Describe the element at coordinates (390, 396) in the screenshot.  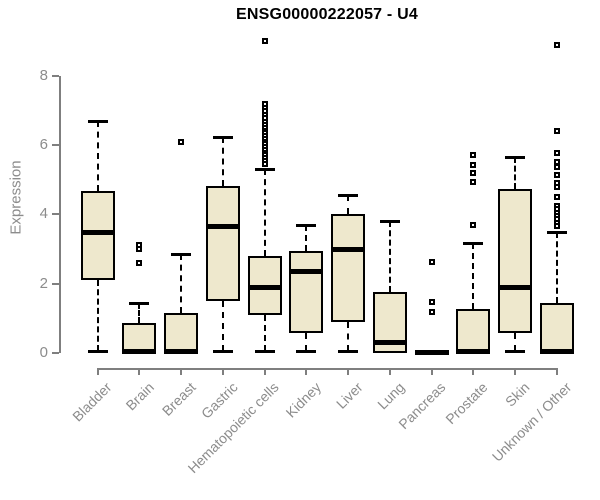
I see `x-tick-label: Lung` at that location.